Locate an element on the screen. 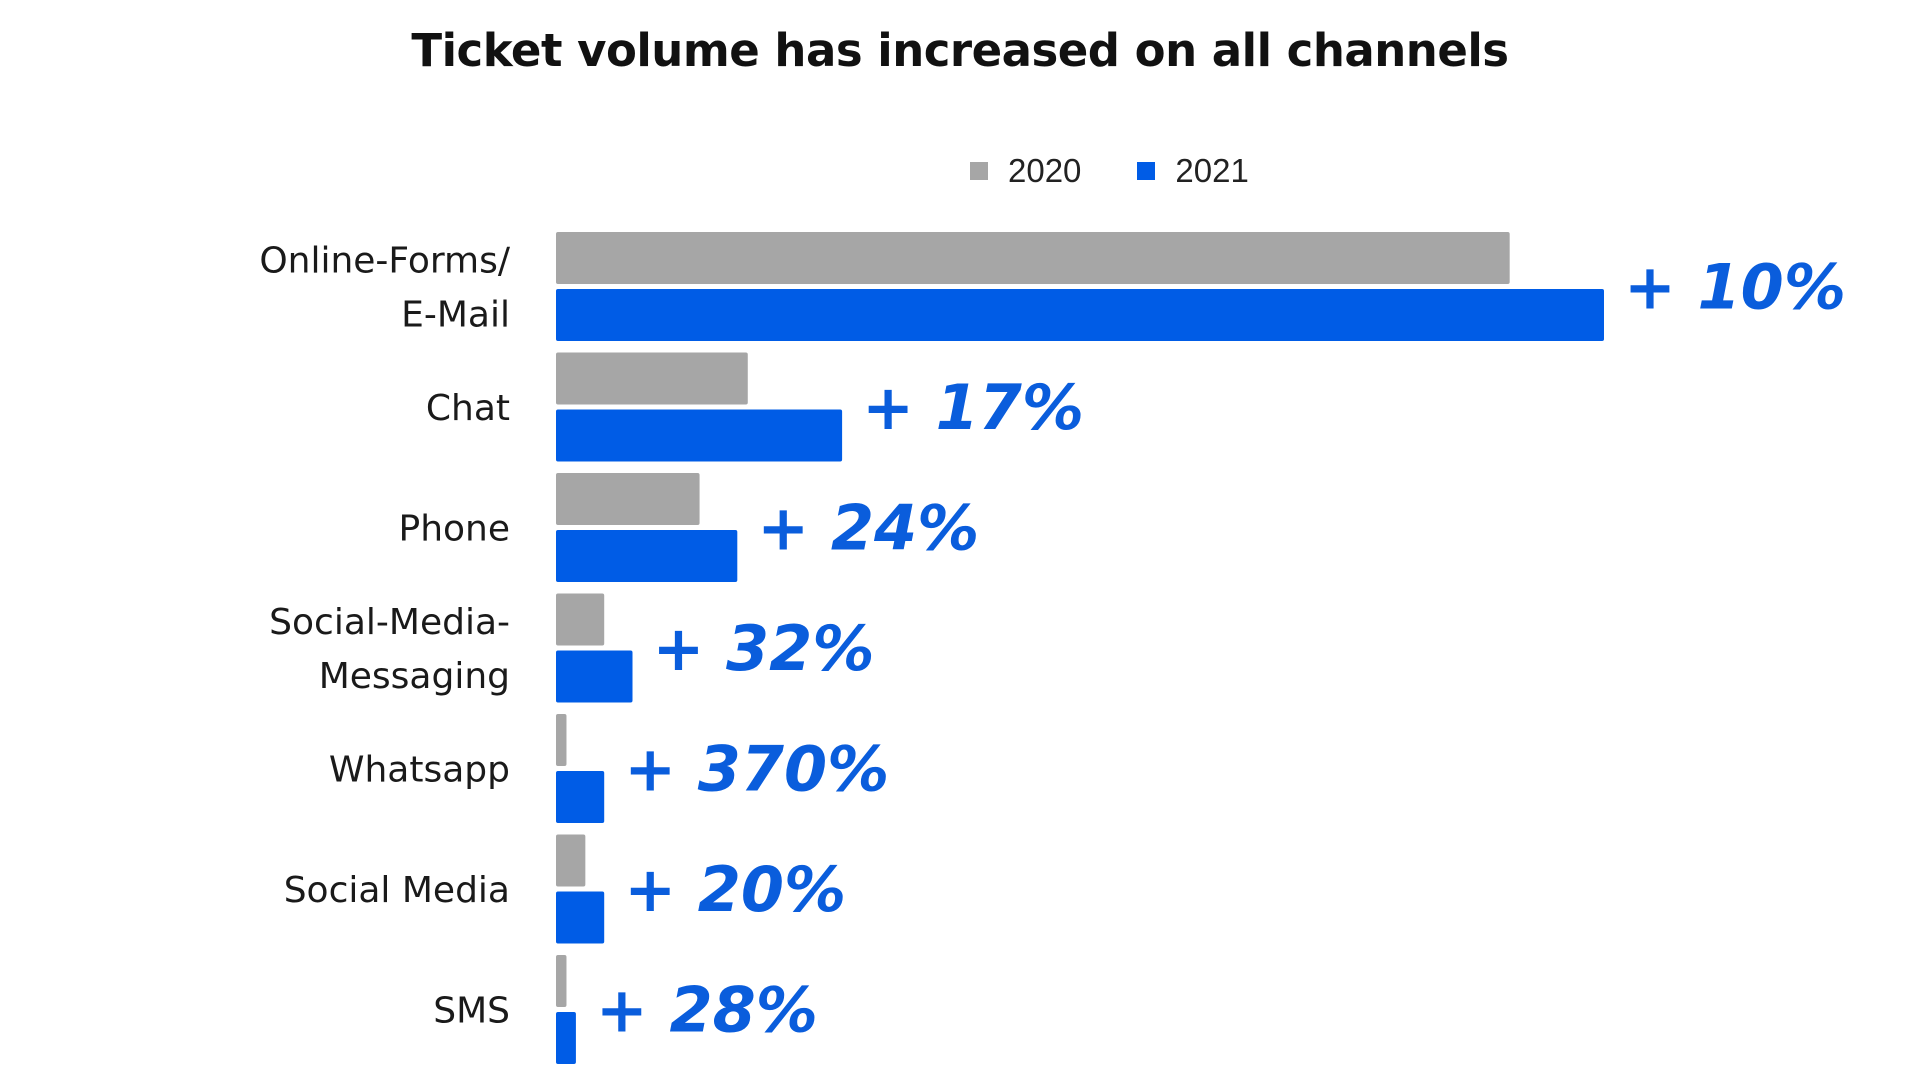 The height and width of the screenshot is (1080, 1920). change-label-2: + 24% is located at coordinates (868, 528).